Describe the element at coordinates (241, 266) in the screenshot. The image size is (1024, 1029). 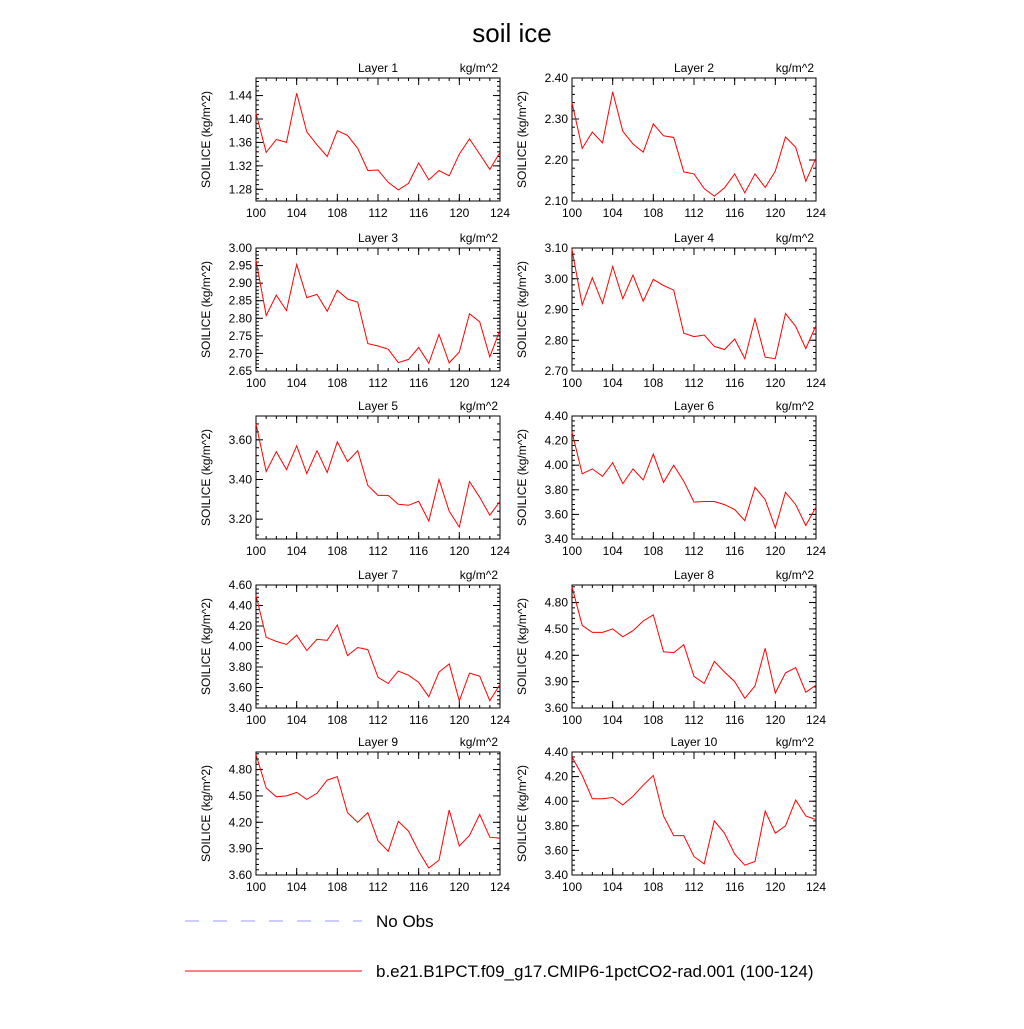
I see `y-tick-label: 2.95` at that location.